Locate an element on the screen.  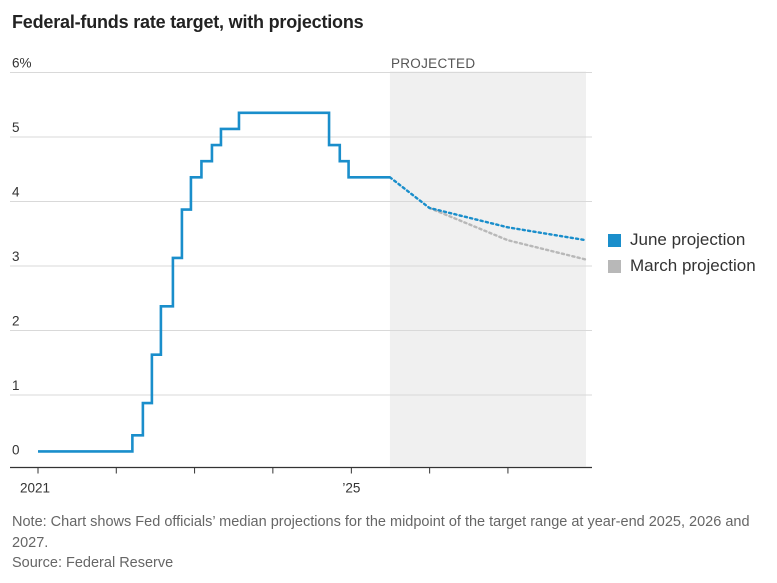
projected-label: PROJECTED is located at coordinates (433, 63).